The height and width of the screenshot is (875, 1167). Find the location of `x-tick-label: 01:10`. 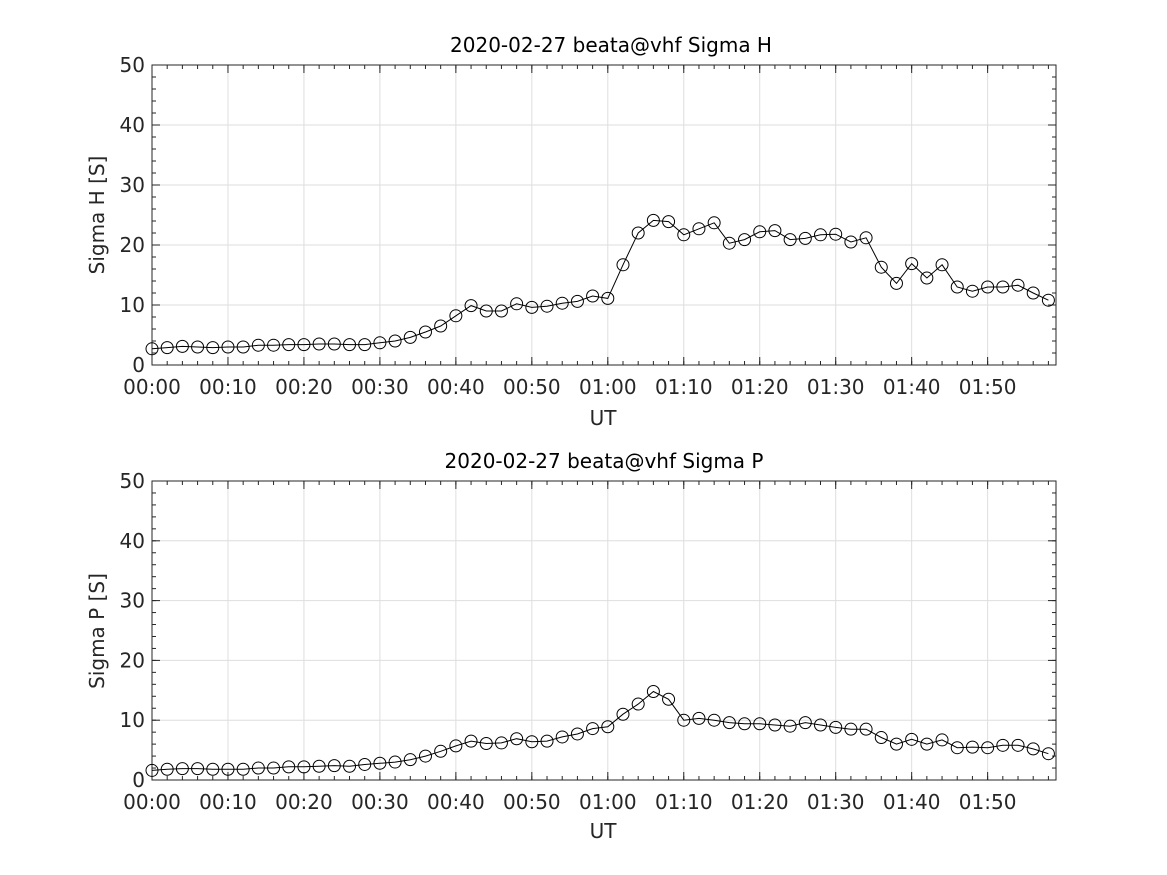

x-tick-label: 01:10 is located at coordinates (684, 802).